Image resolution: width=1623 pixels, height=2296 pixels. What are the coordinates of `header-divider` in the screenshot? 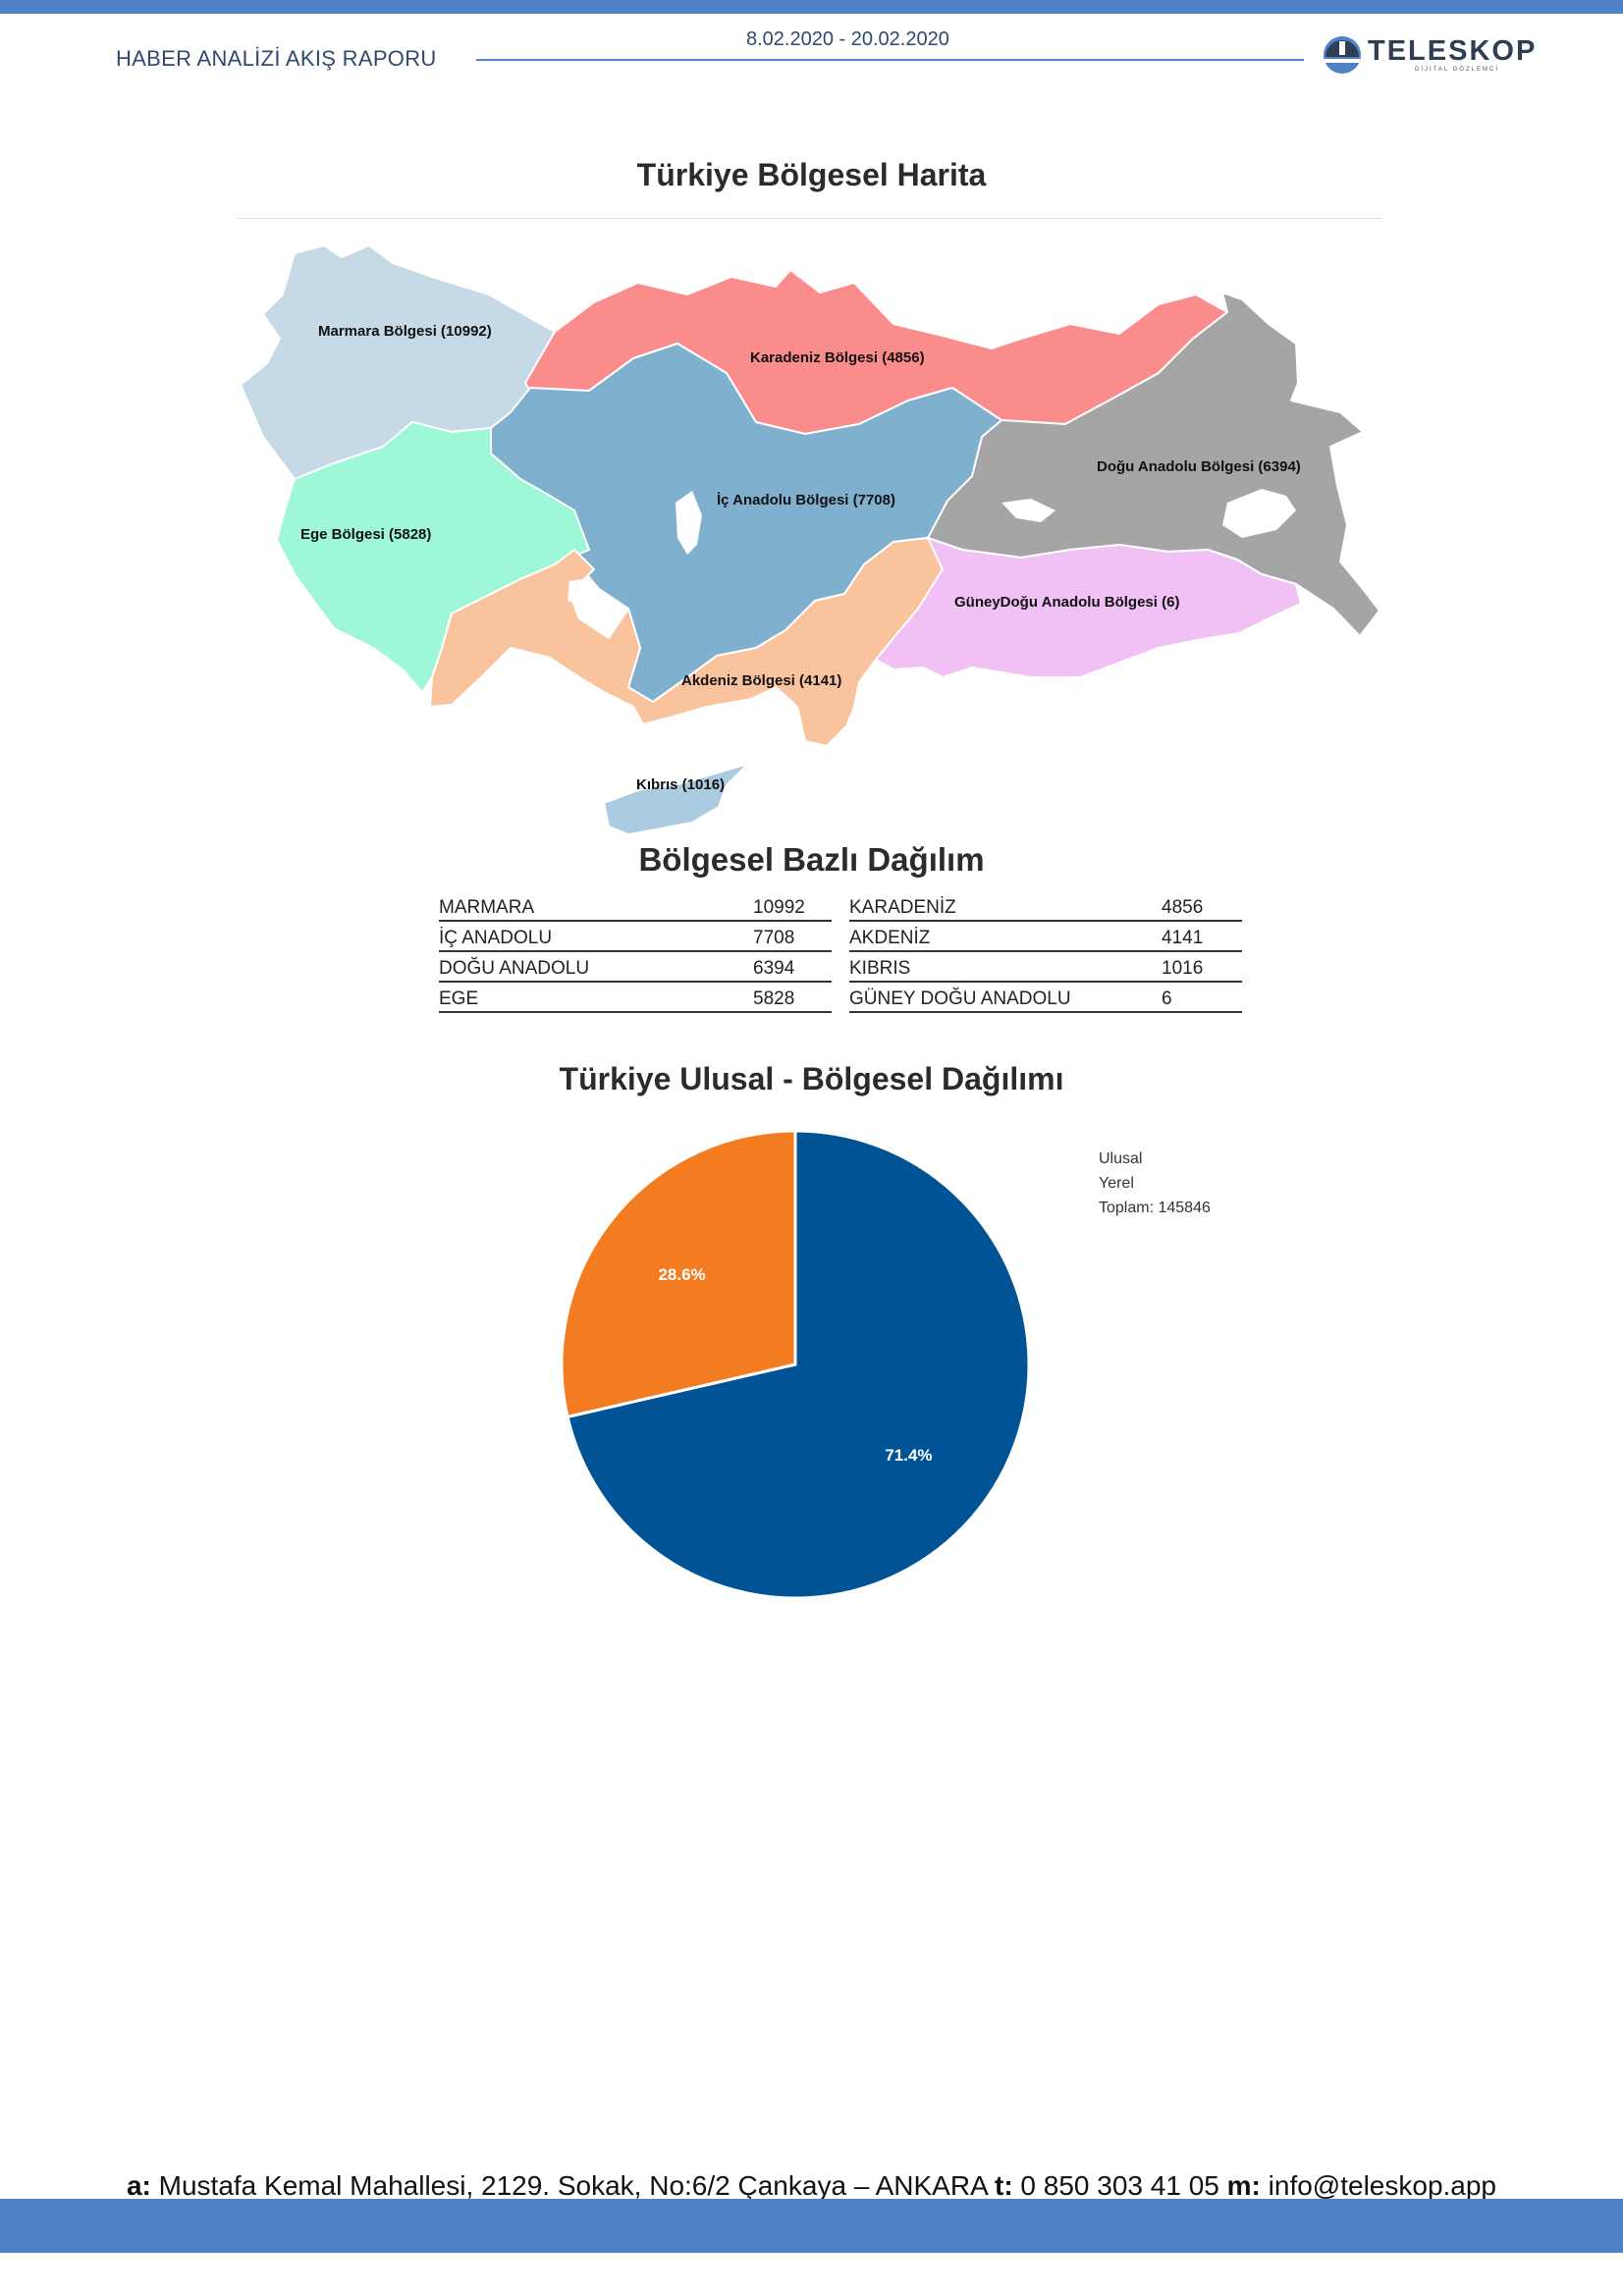 It's located at (890, 60).